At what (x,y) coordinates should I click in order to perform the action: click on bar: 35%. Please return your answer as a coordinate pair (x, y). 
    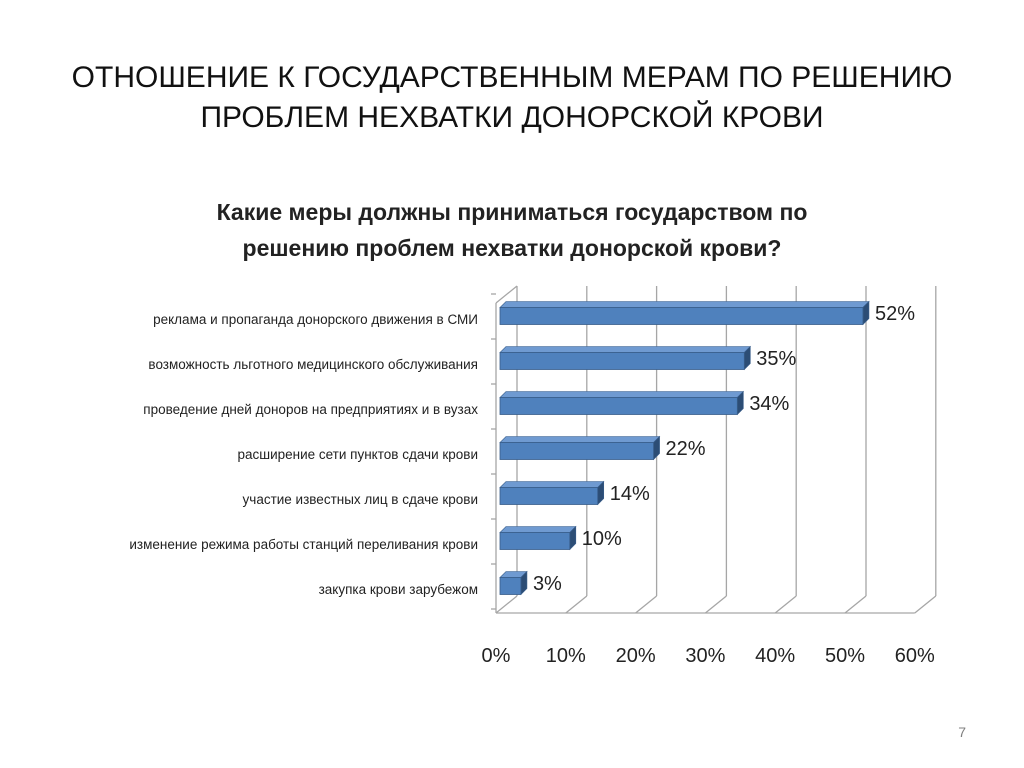
    Looking at the image, I should click on (648, 358).